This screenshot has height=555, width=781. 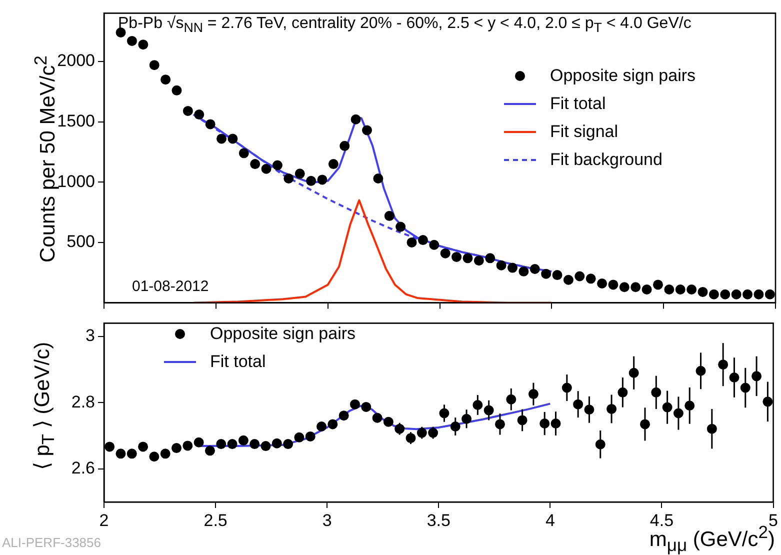 I want to click on y-tick-label: 1500, so click(x=76, y=120).